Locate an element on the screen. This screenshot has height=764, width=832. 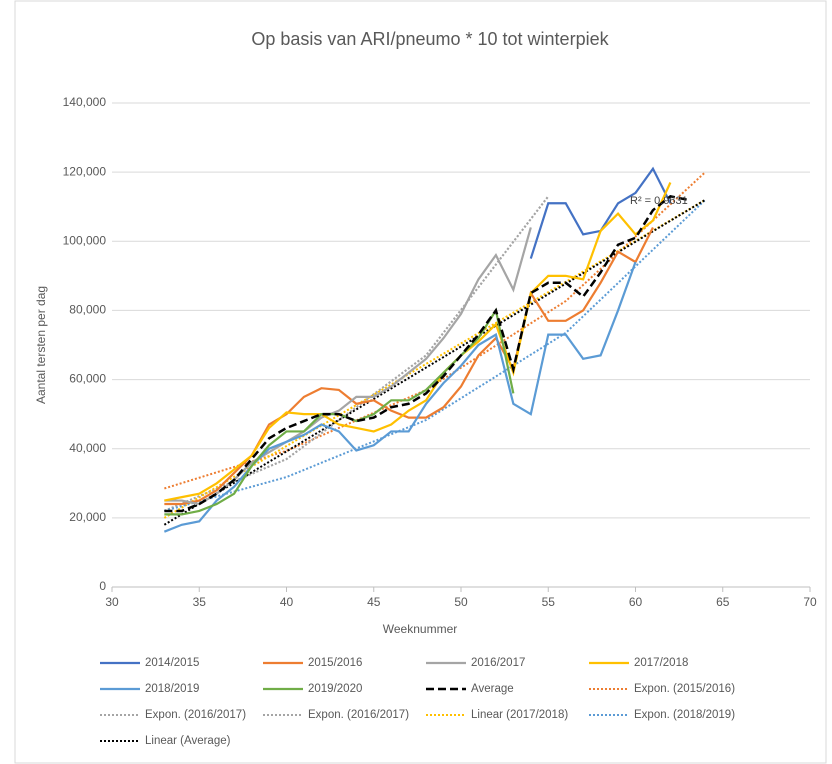
x-tick-label: 65 is located at coordinates (723, 602).